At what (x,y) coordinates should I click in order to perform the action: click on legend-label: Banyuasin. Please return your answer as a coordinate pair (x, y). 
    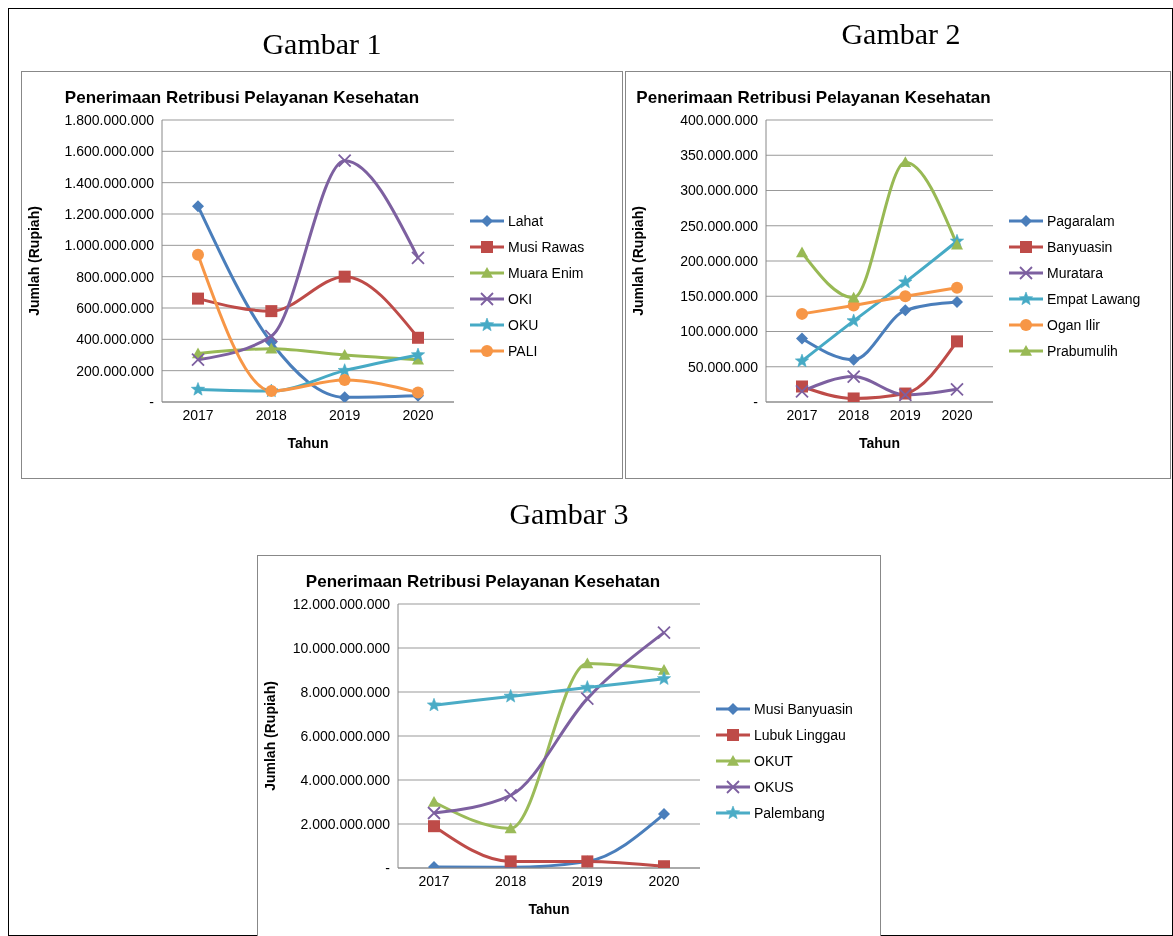
    Looking at the image, I should click on (1080, 247).